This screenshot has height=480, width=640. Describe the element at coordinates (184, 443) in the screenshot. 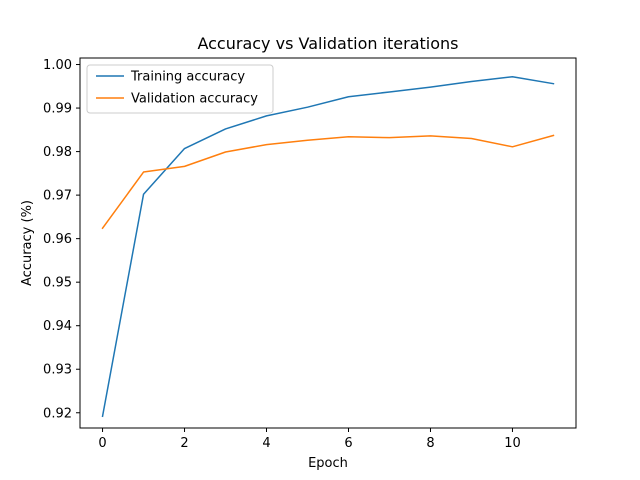

I see `x-tick-label: 2` at that location.